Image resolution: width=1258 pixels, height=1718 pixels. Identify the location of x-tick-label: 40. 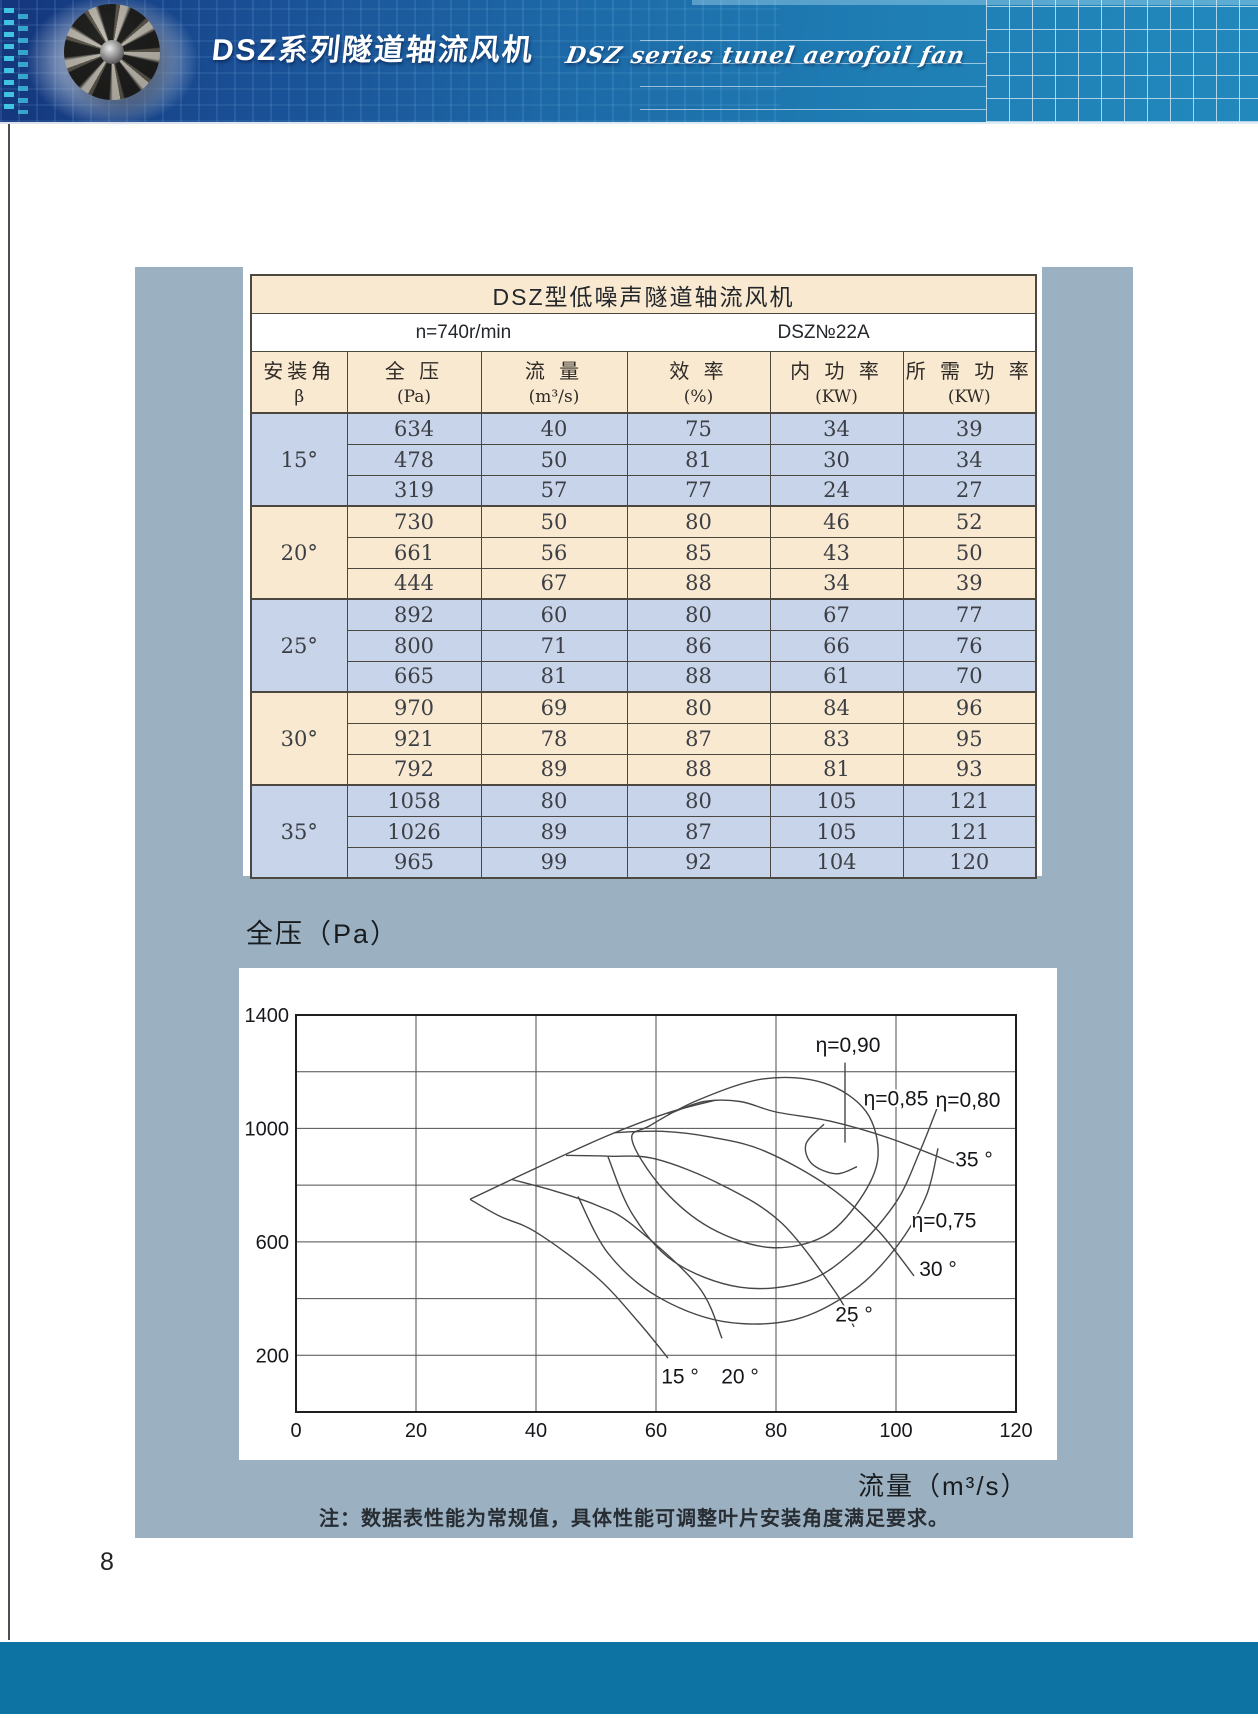
(536, 1431).